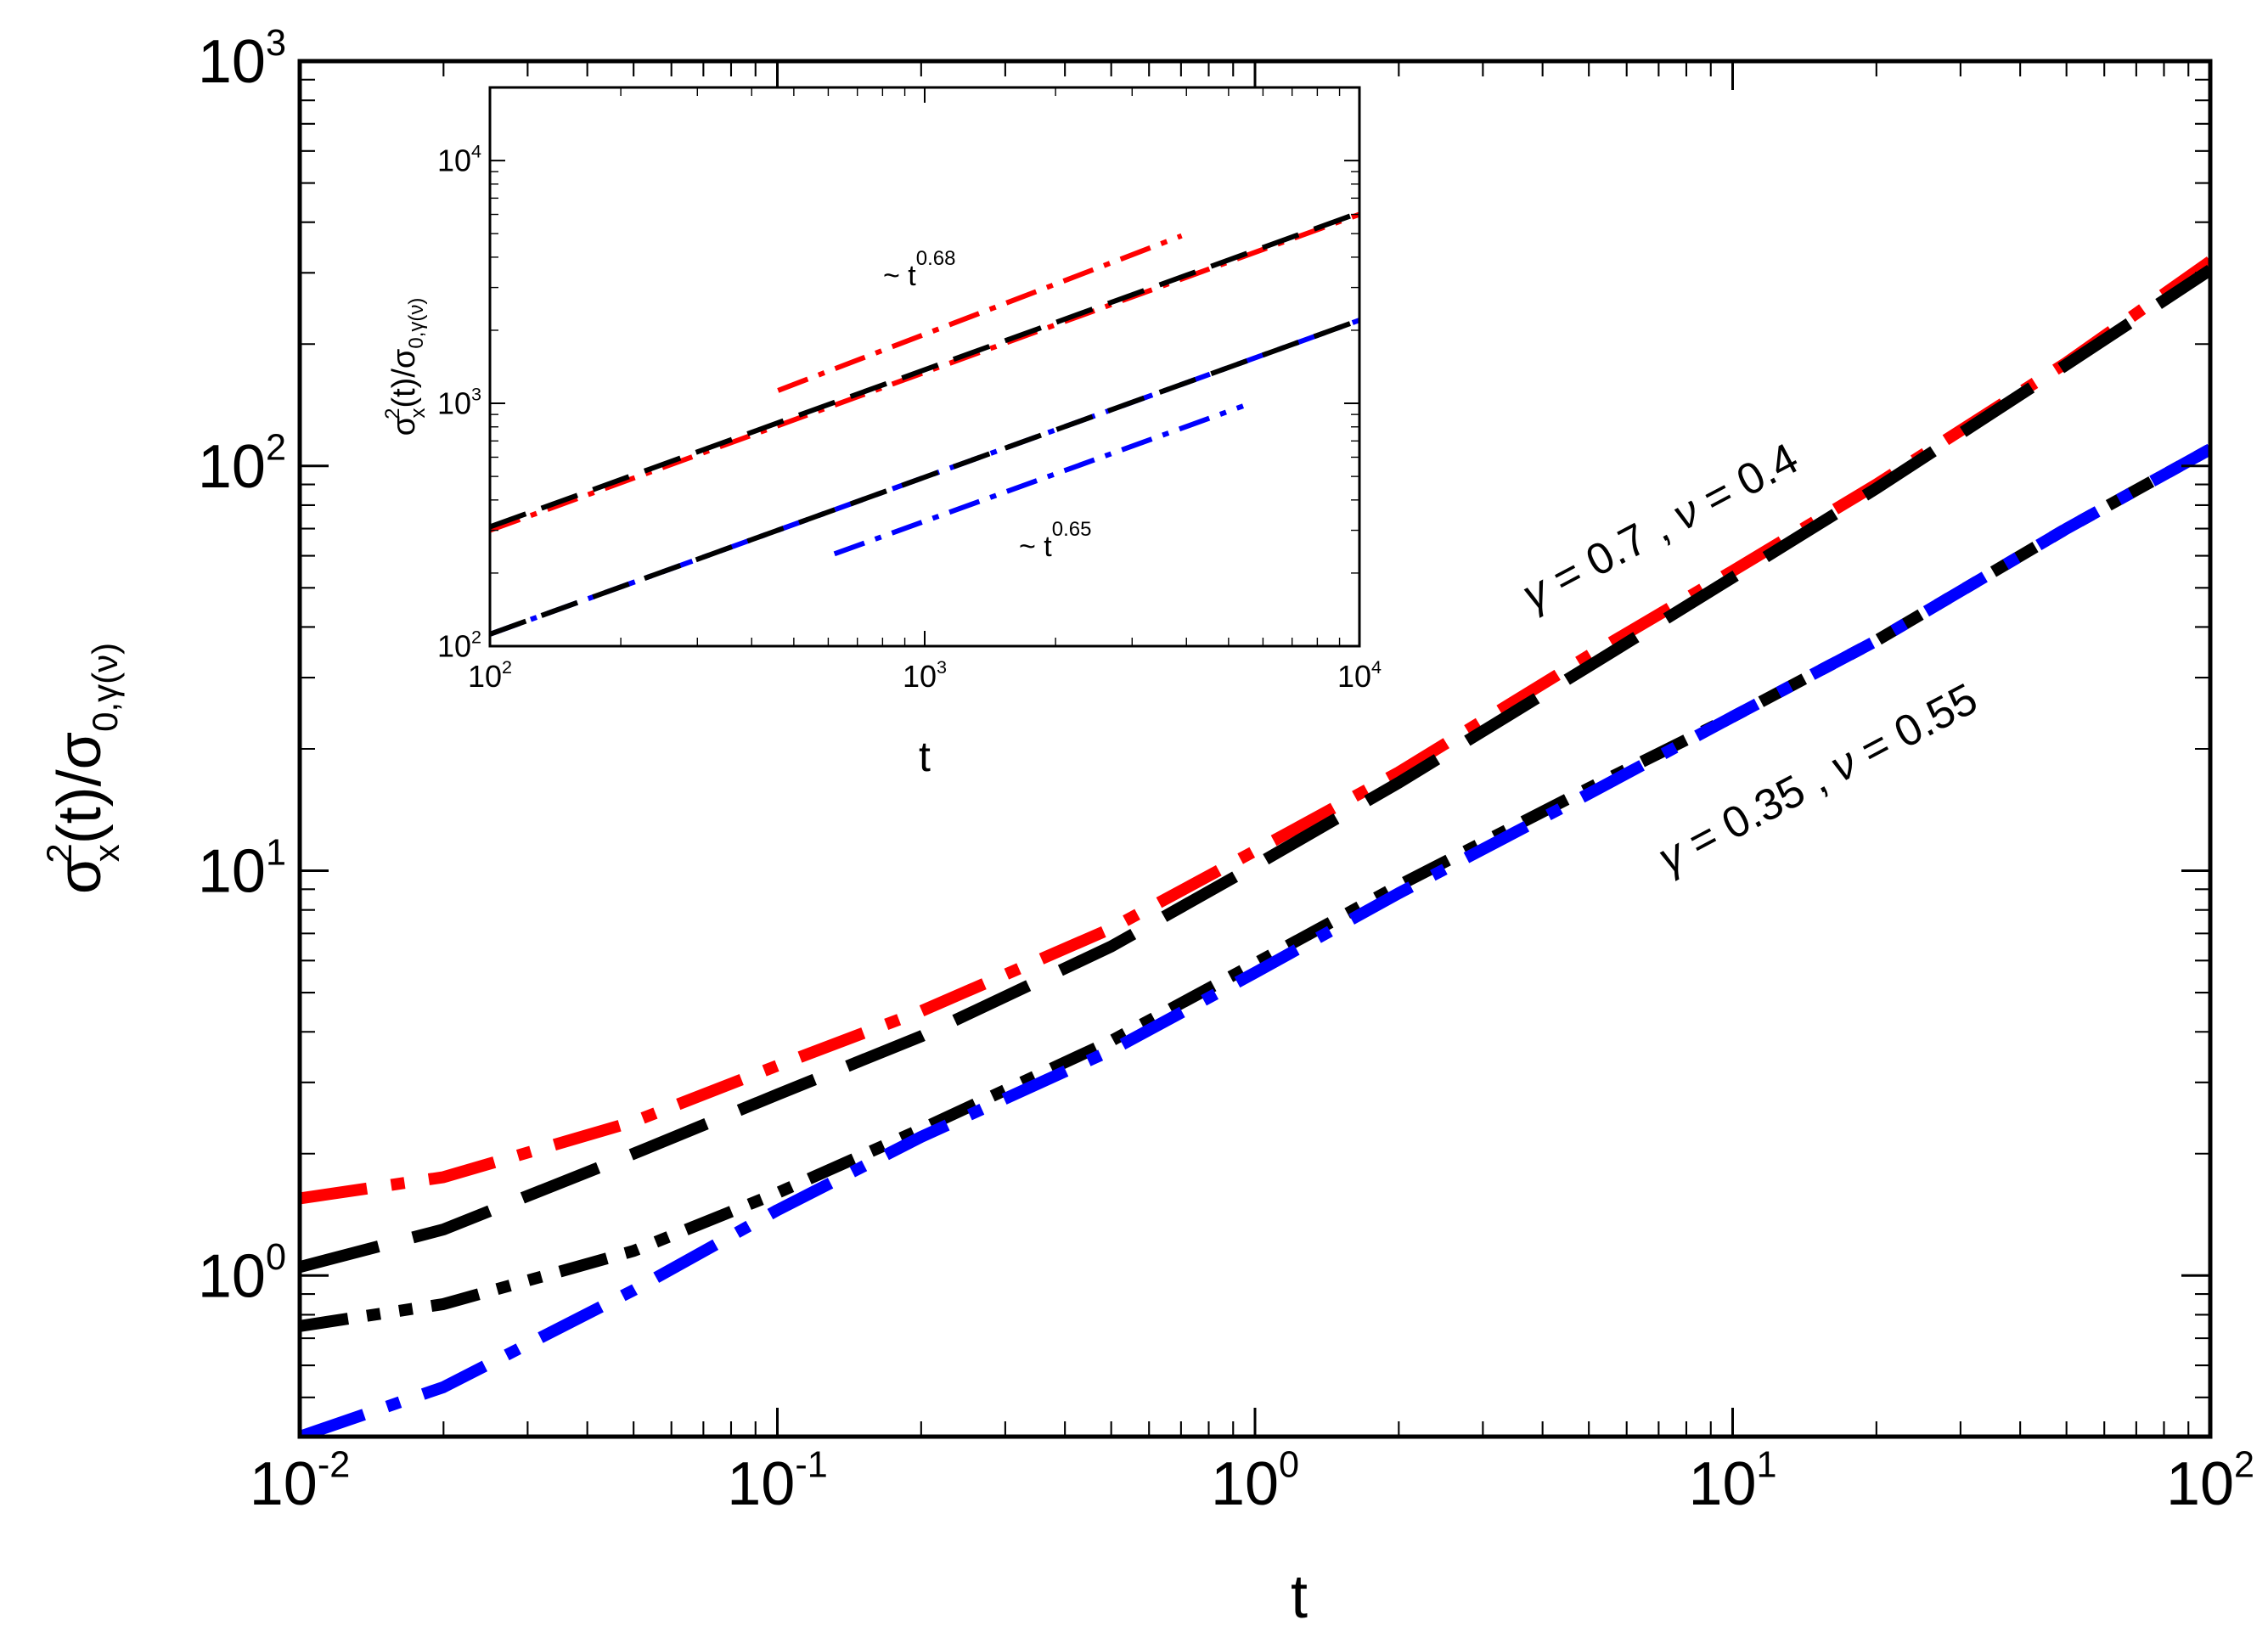  I want to click on inset-y-tick-exp: 3, so click(476, 393).